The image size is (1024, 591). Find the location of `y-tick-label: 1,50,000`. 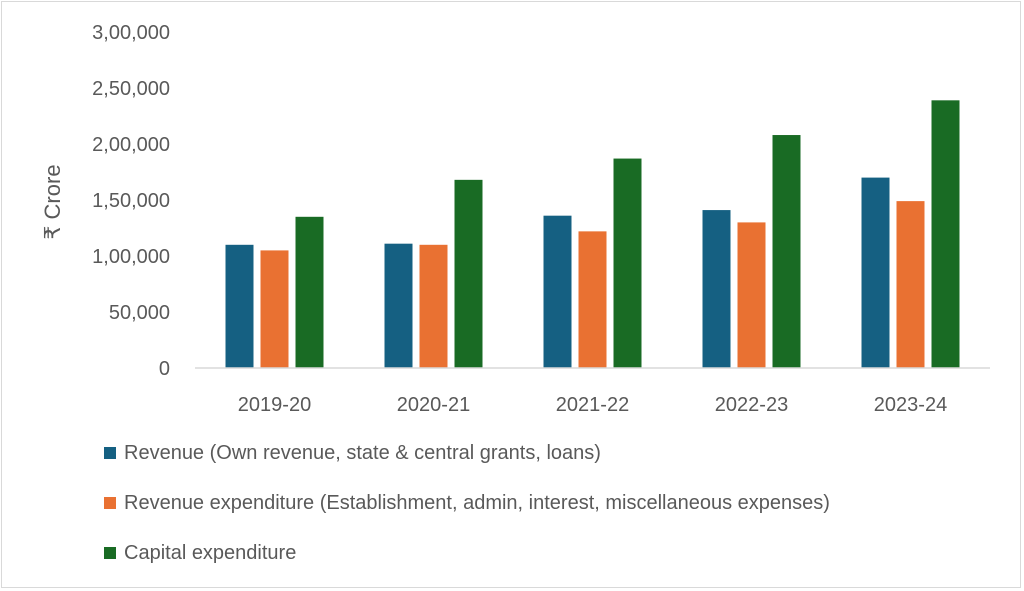

y-tick-label: 1,50,000 is located at coordinates (131, 201).